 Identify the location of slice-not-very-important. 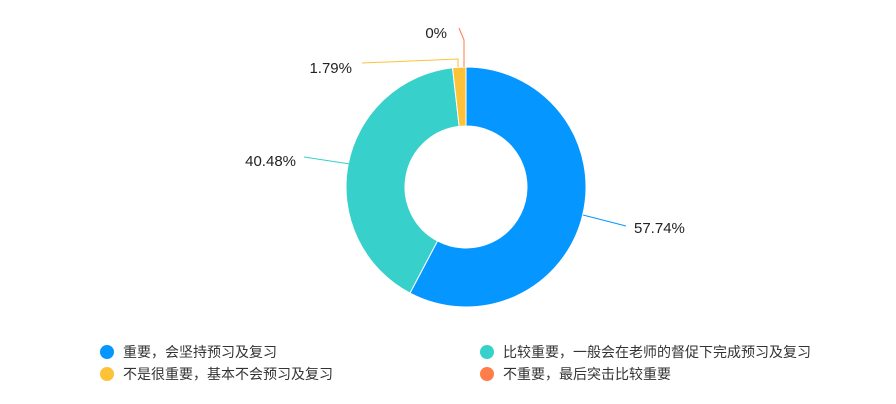
(459, 96).